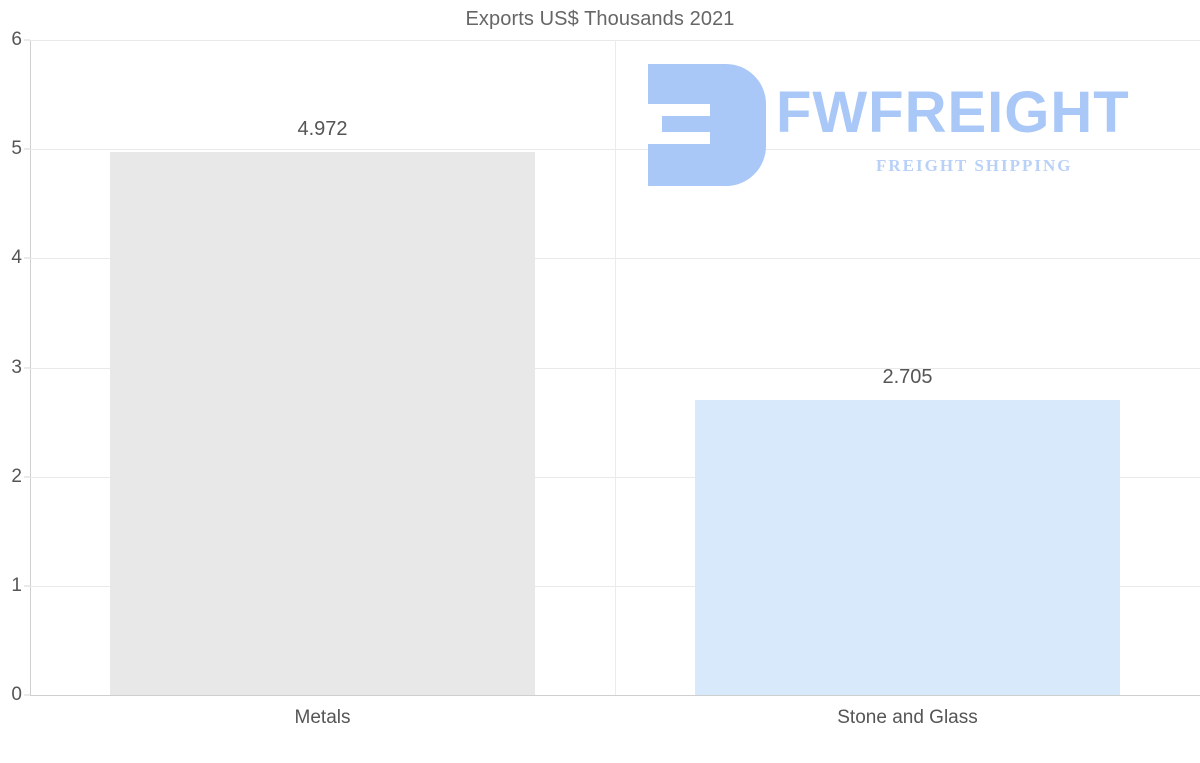  Describe the element at coordinates (16, 367) in the screenshot. I see `y-axis-tick-label: 3` at that location.